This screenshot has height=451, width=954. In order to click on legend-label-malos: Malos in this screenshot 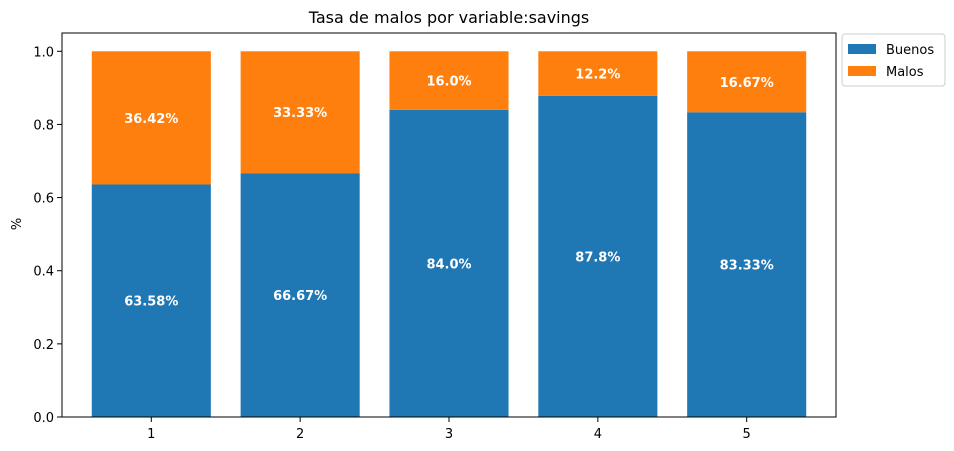, I will do `click(905, 72)`.